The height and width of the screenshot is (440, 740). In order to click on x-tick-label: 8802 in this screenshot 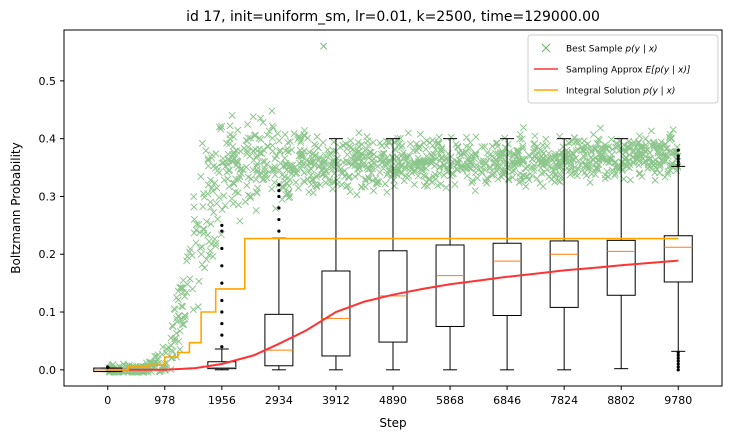, I will do `click(621, 400)`.